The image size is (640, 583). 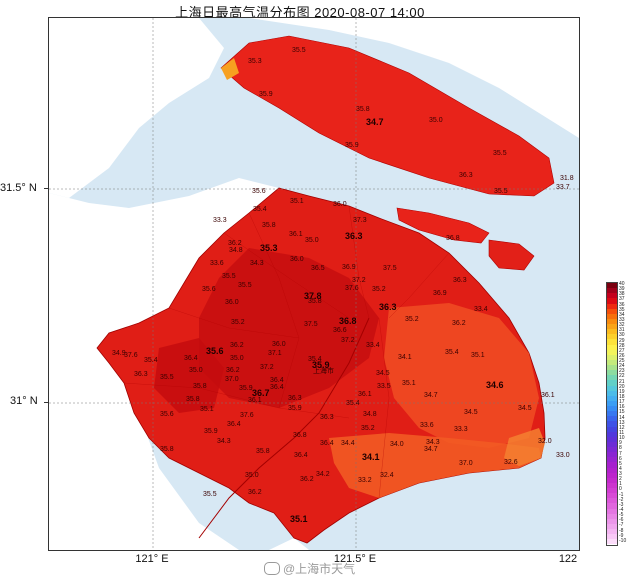 What do you see at coordinates (435, 465) in the screenshot?
I see `southeast-cool-zone` at bounding box center [435, 465].